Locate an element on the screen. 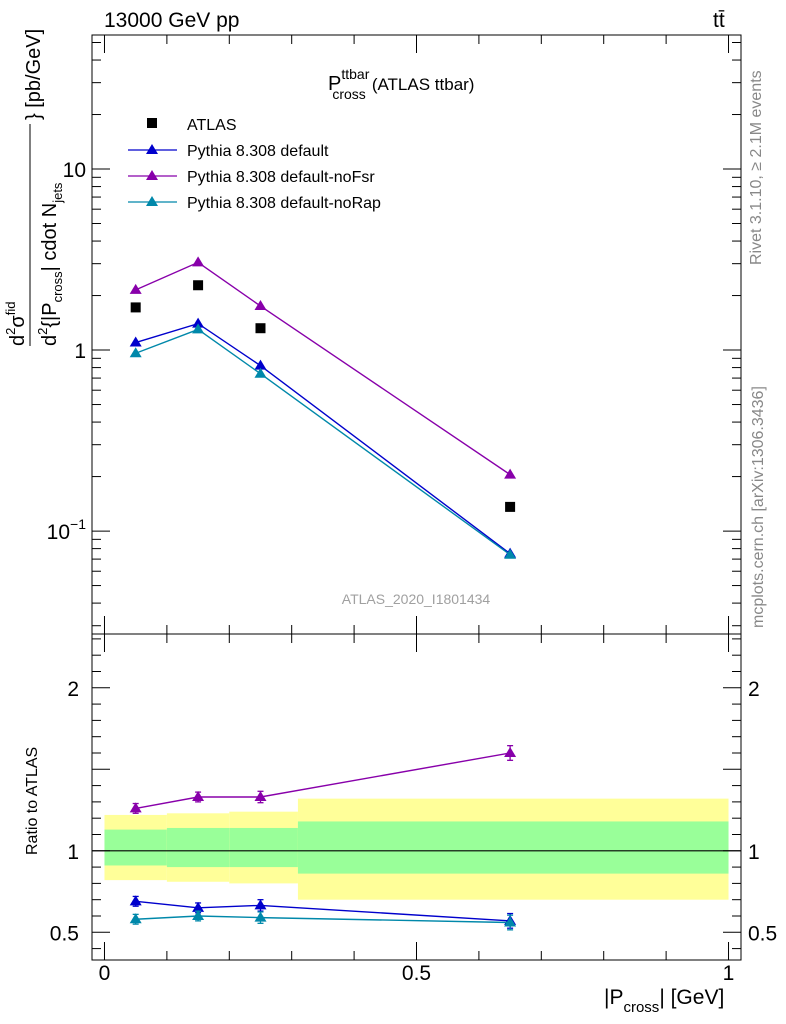 Image resolution: width=786 pixels, height=1024 pixels. ratio-line-default is located at coordinates (323, 911).